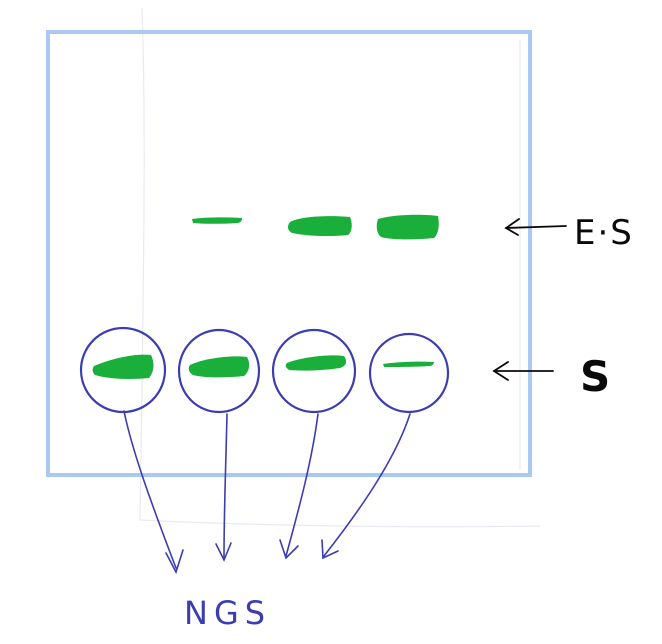 This screenshot has width=662, height=644. Describe the element at coordinates (330, 549) in the screenshot. I see `ngs-arrow-4-head` at that location.